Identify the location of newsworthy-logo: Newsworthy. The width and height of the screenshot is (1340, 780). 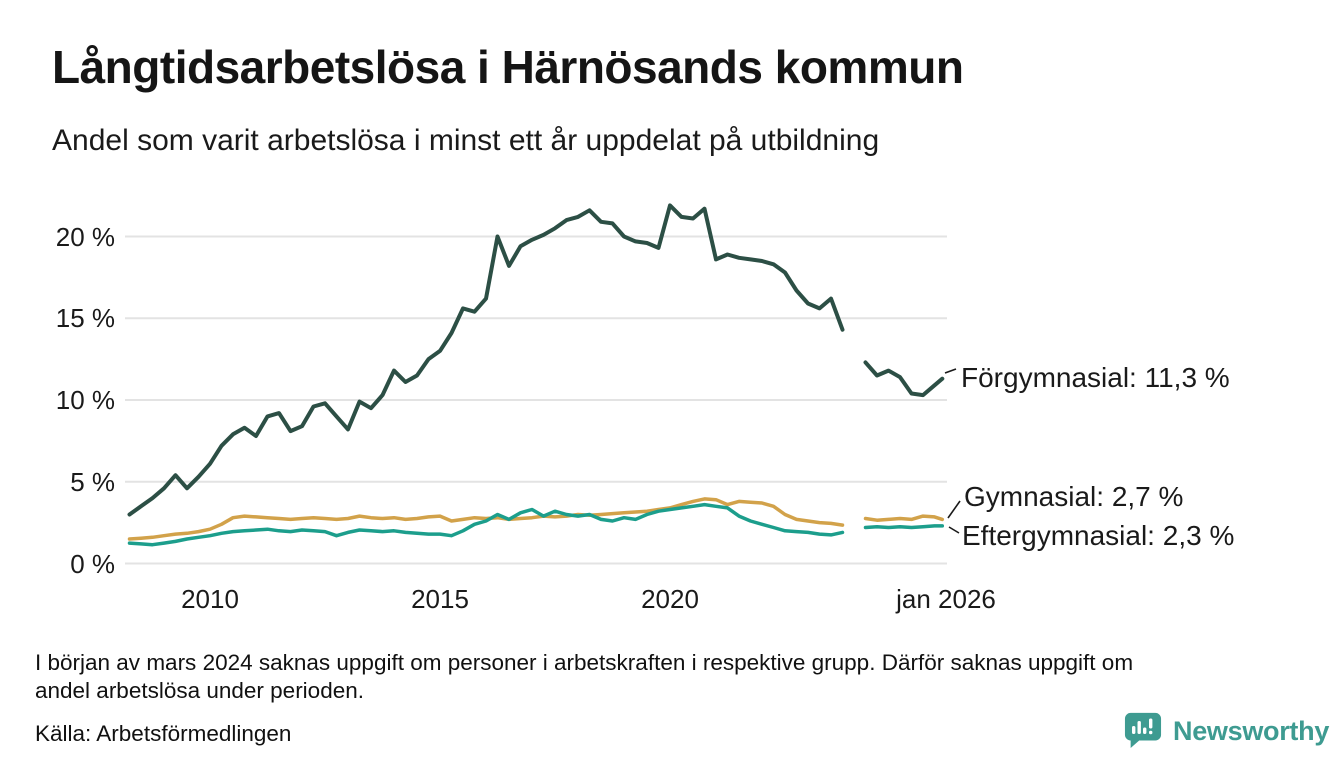
(1226, 731).